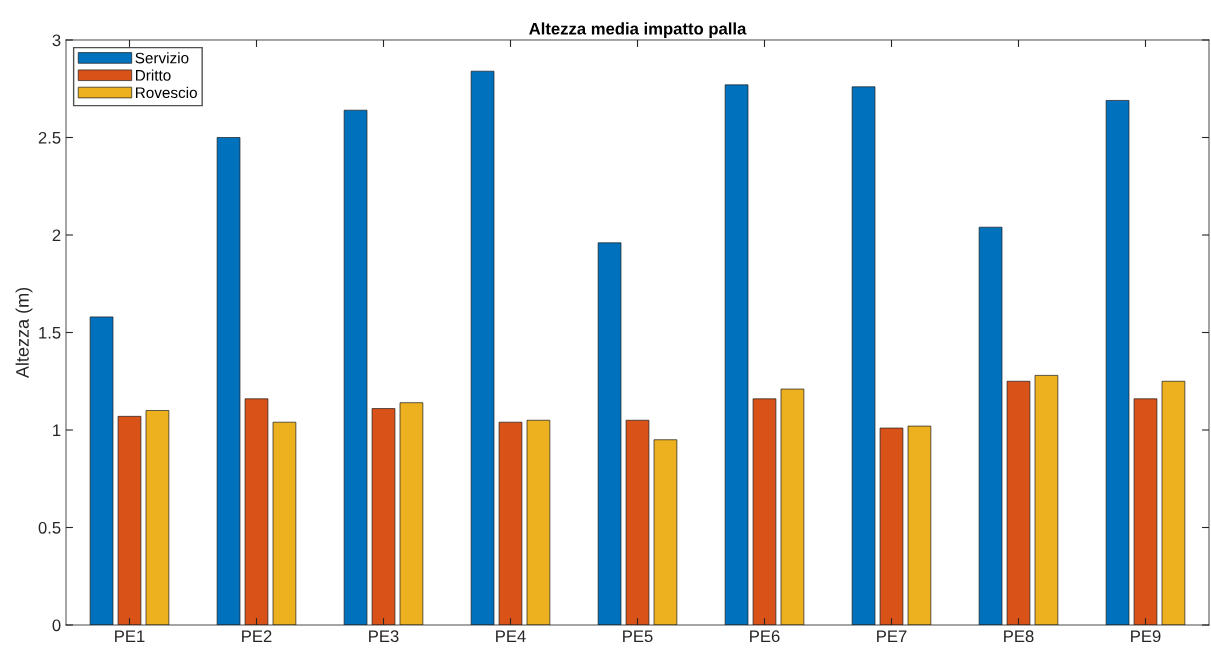  I want to click on x-tick-label: PE8, so click(1019, 636).